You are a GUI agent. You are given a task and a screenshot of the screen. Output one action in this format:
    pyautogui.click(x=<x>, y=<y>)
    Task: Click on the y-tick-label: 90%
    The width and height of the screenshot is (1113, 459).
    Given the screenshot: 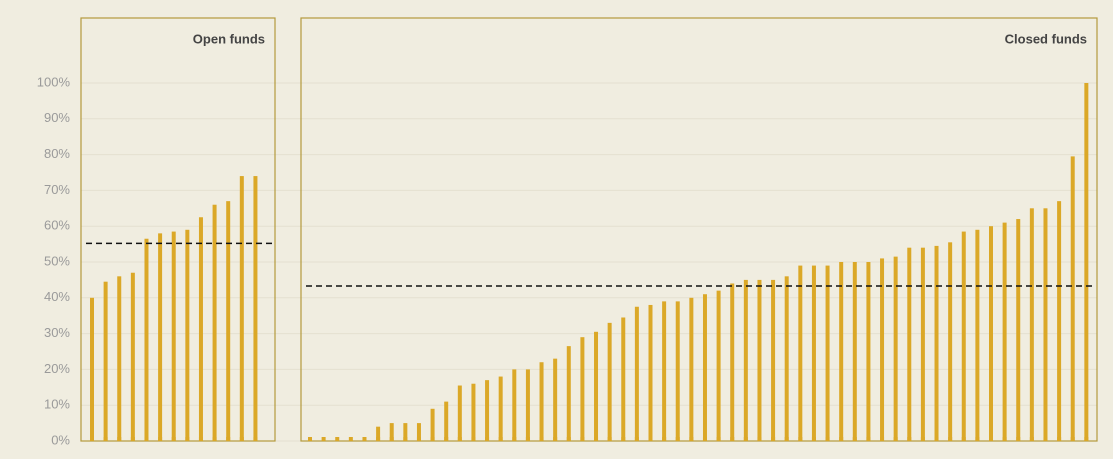 What is the action you would take?
    pyautogui.click(x=57, y=117)
    